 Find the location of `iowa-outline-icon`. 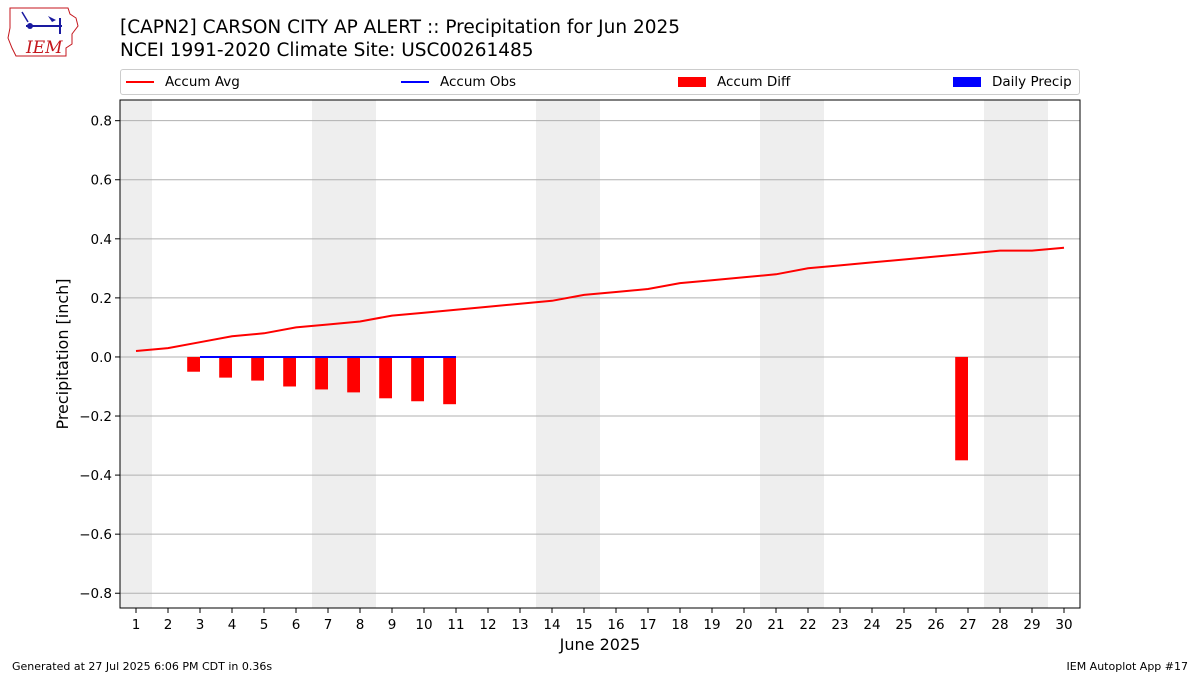

iowa-outline-icon is located at coordinates (43, 32).